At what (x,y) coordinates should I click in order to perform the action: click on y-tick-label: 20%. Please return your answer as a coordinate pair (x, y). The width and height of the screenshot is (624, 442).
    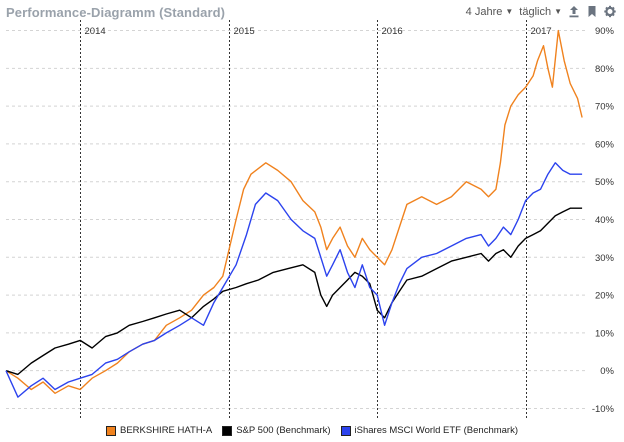
    Looking at the image, I should click on (605, 296).